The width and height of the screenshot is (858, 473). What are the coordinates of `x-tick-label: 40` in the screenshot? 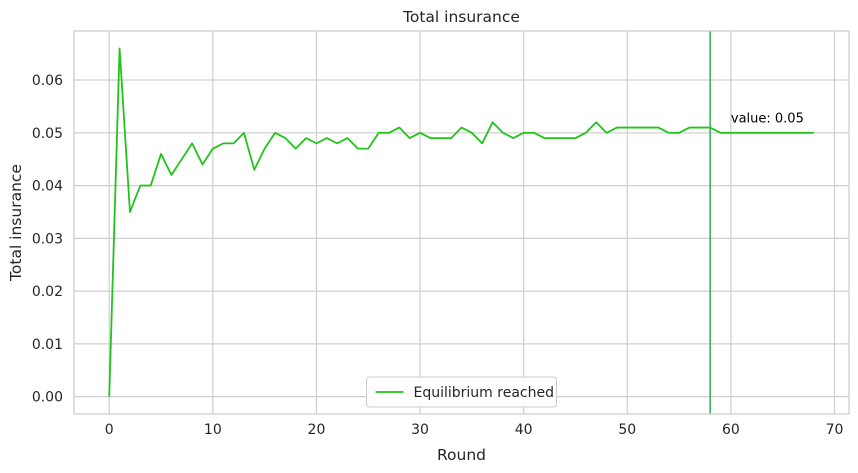 It's located at (524, 430).